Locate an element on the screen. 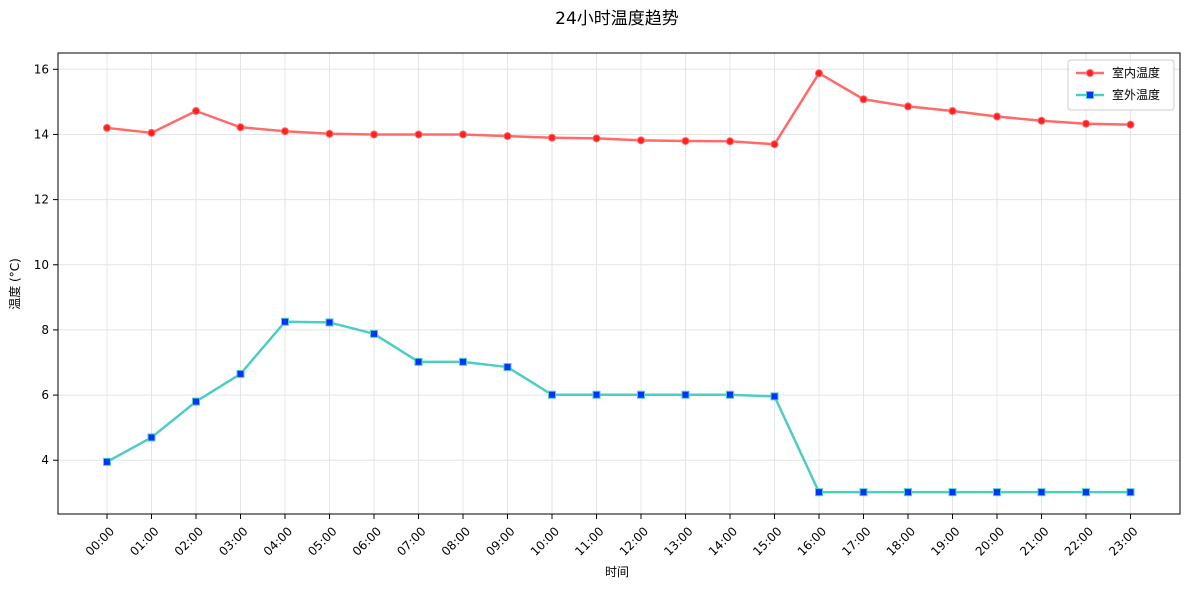 Image resolution: width=1189 pixels, height=590 pixels. y-tick-label: 8 is located at coordinates (45, 330).